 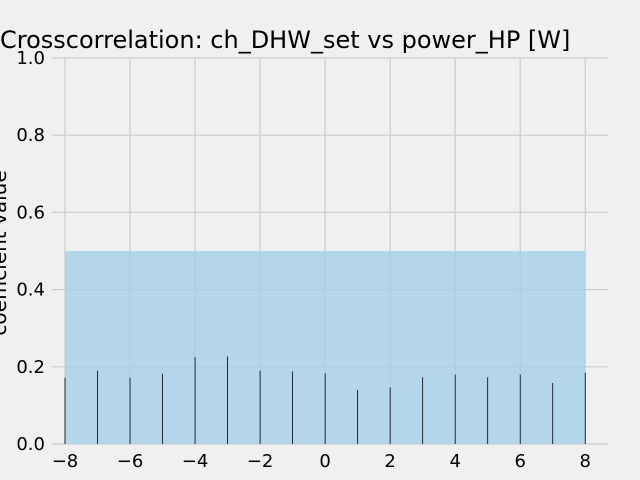 I want to click on y-axis-label: coefficient value, so click(x=5, y=252).